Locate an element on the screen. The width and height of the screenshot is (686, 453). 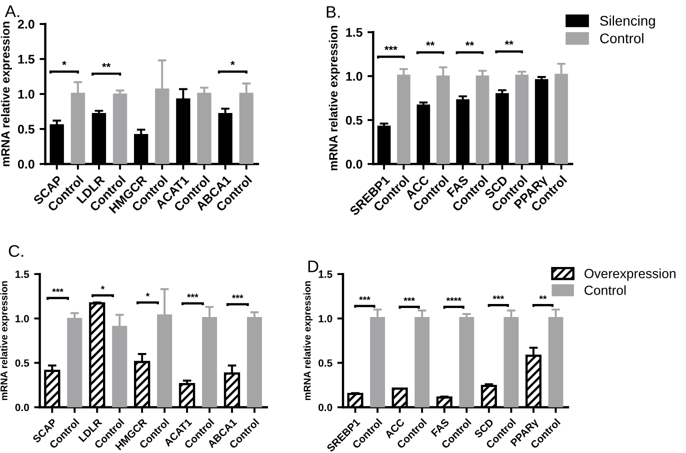
chart-title: B. is located at coordinates (333, 12).